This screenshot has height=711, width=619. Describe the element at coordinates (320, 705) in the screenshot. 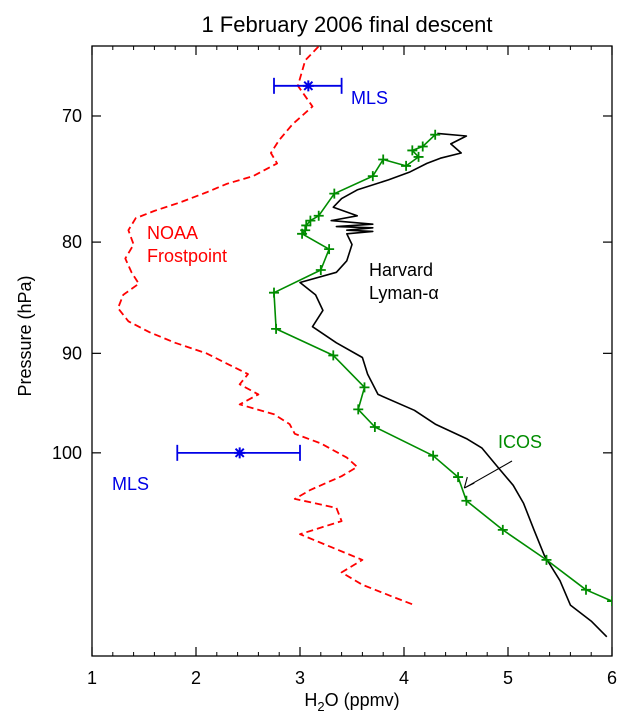

I see `x-axis-label-subscript: 2` at that location.